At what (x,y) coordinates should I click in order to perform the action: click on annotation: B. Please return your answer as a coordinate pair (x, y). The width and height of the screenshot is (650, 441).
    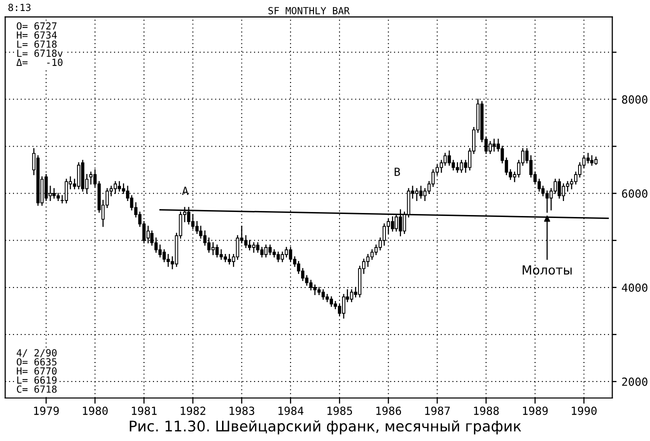
    Looking at the image, I should click on (397, 172).